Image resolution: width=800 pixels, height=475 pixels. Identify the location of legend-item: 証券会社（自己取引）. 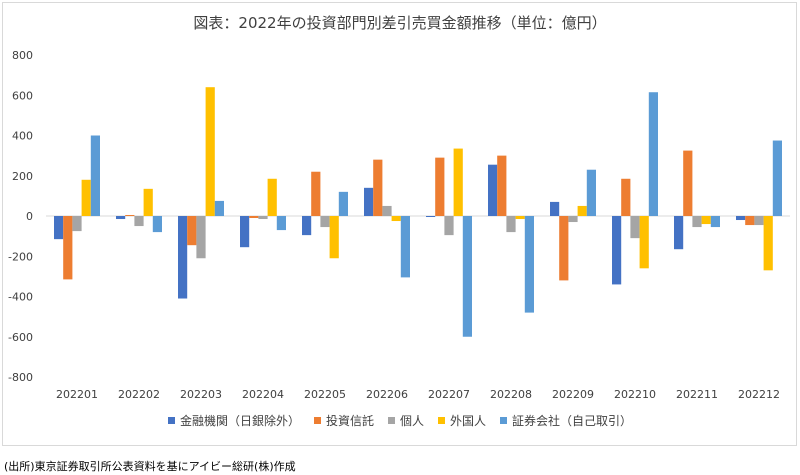
(566, 420).